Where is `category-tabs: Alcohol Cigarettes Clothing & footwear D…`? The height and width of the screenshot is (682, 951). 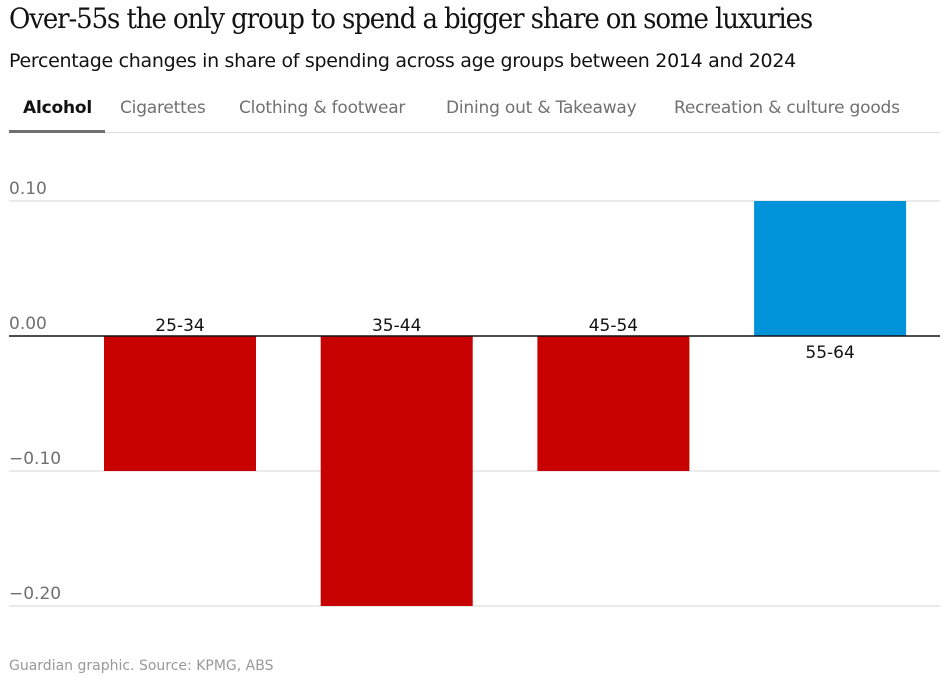
category-tabs: Alcohol Cigarettes Clothing & footwear D… is located at coordinates (474, 112).